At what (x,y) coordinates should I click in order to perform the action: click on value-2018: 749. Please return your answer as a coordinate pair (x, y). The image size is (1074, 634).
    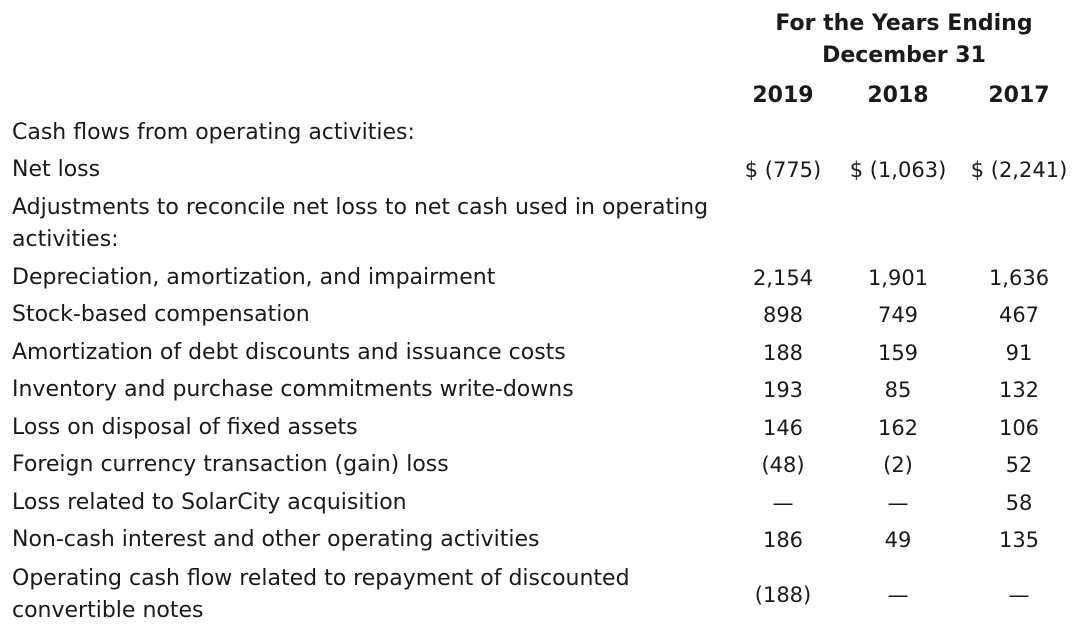
    Looking at the image, I should click on (898, 315).